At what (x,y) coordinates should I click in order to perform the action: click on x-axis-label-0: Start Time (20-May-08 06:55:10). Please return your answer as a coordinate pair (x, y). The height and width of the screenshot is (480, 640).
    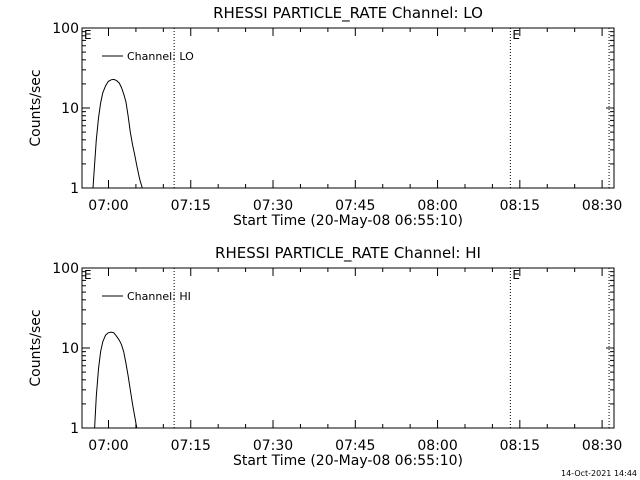
    Looking at the image, I should click on (348, 221).